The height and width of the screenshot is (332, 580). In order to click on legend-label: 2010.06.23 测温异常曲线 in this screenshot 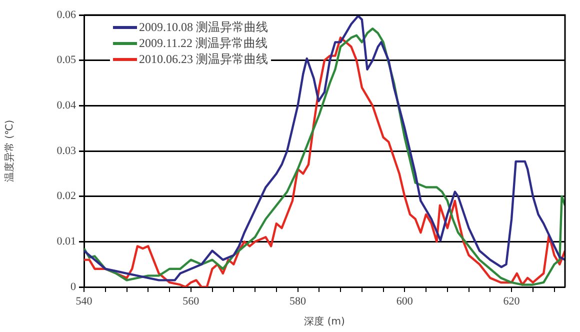, I will do `click(203, 59)`.